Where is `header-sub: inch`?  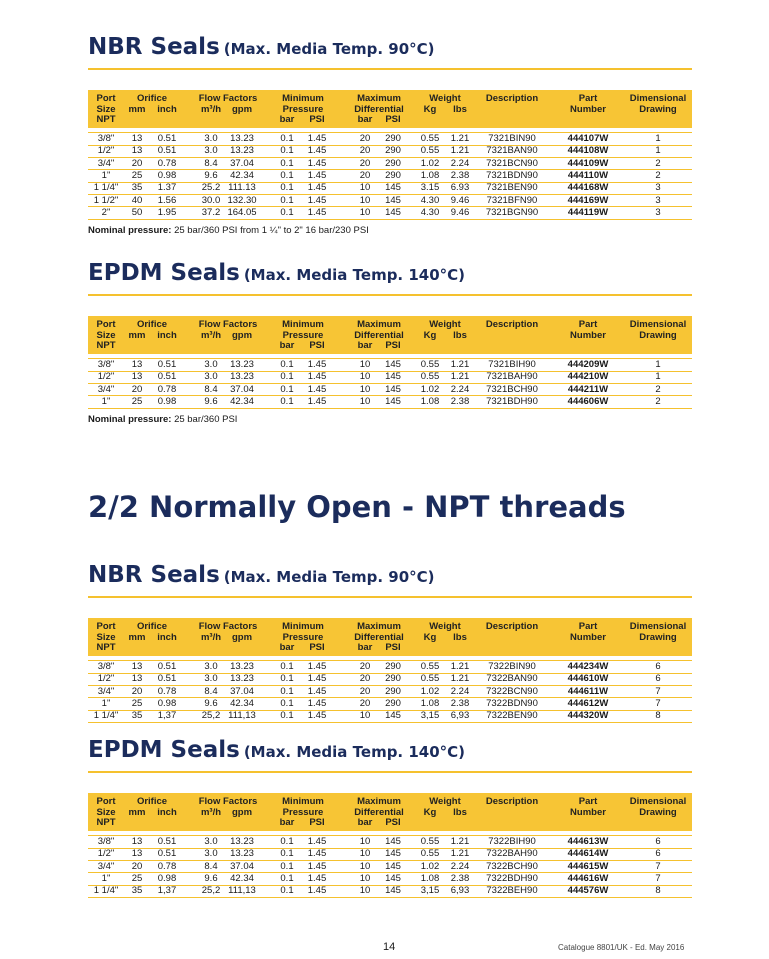
header-sub: inch is located at coordinates (167, 637).